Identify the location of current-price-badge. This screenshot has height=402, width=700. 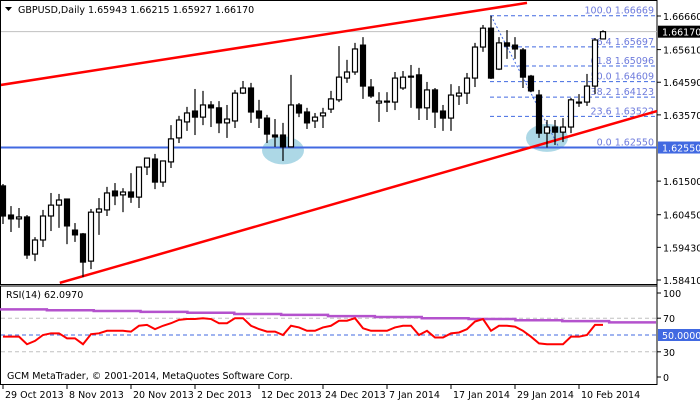
(679, 31).